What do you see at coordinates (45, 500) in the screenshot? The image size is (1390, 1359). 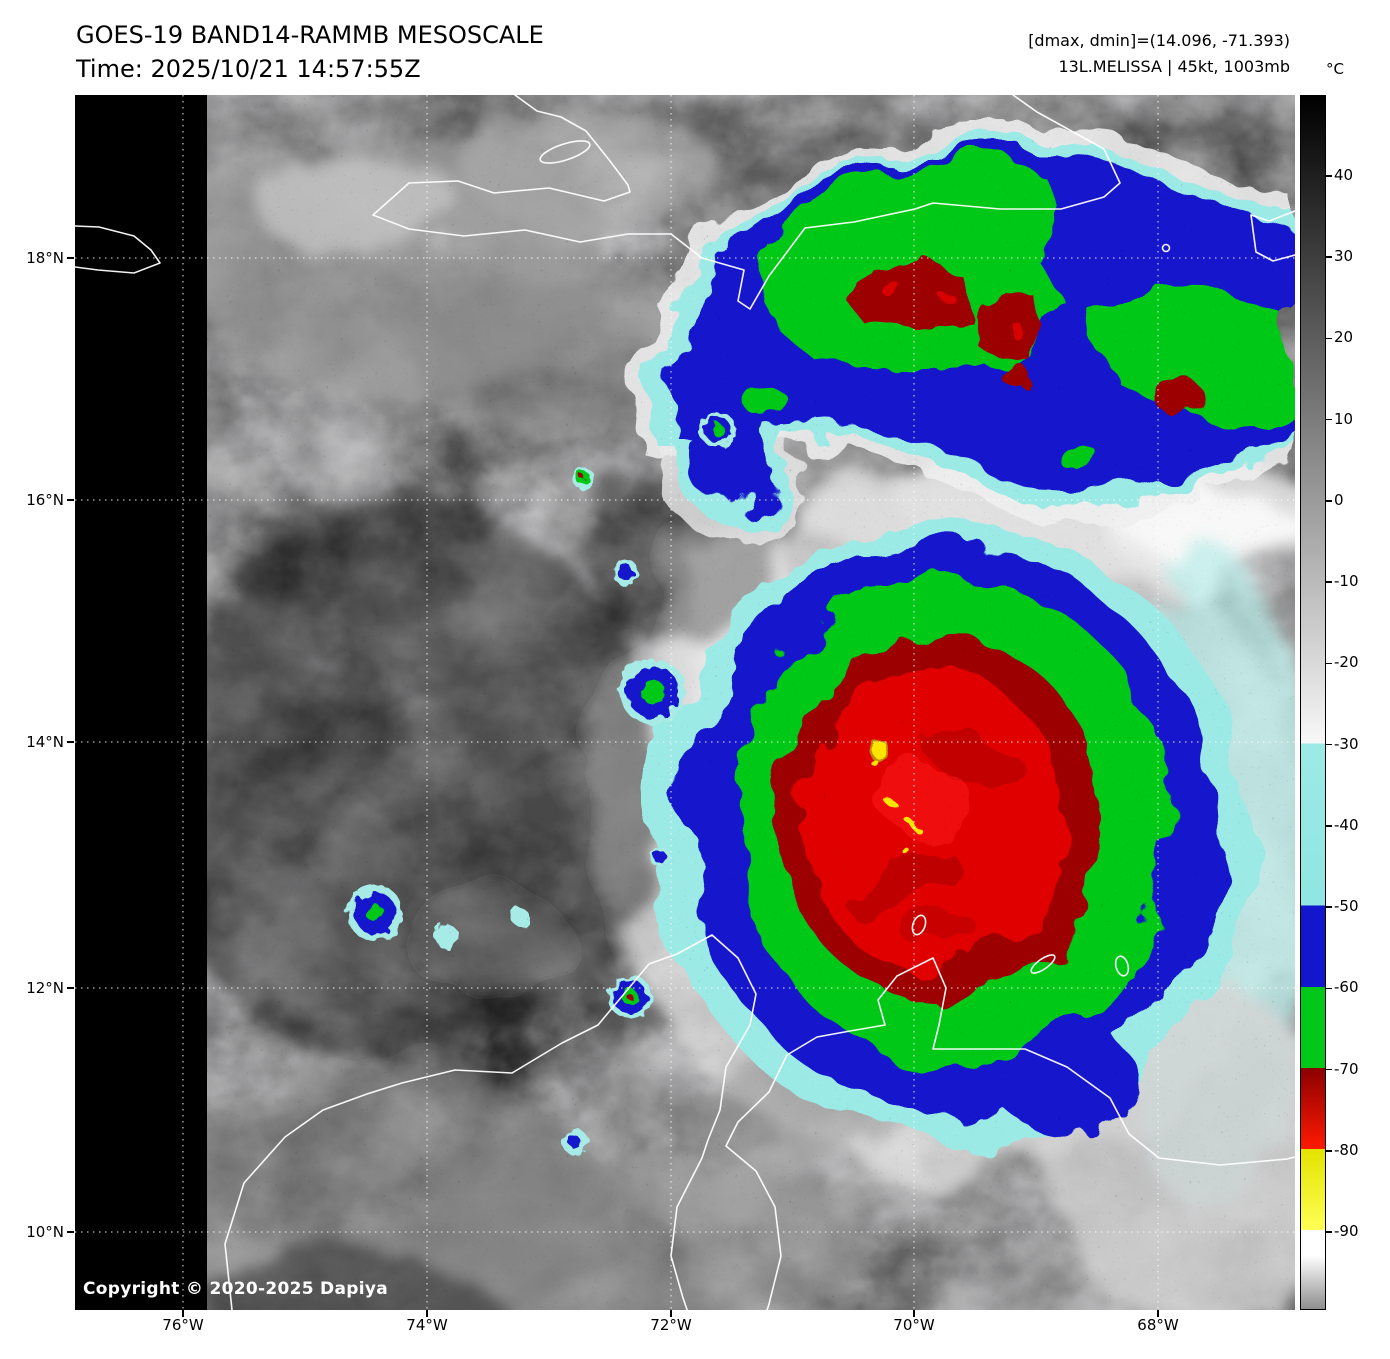 I see `lat-label: 16°N` at bounding box center [45, 500].